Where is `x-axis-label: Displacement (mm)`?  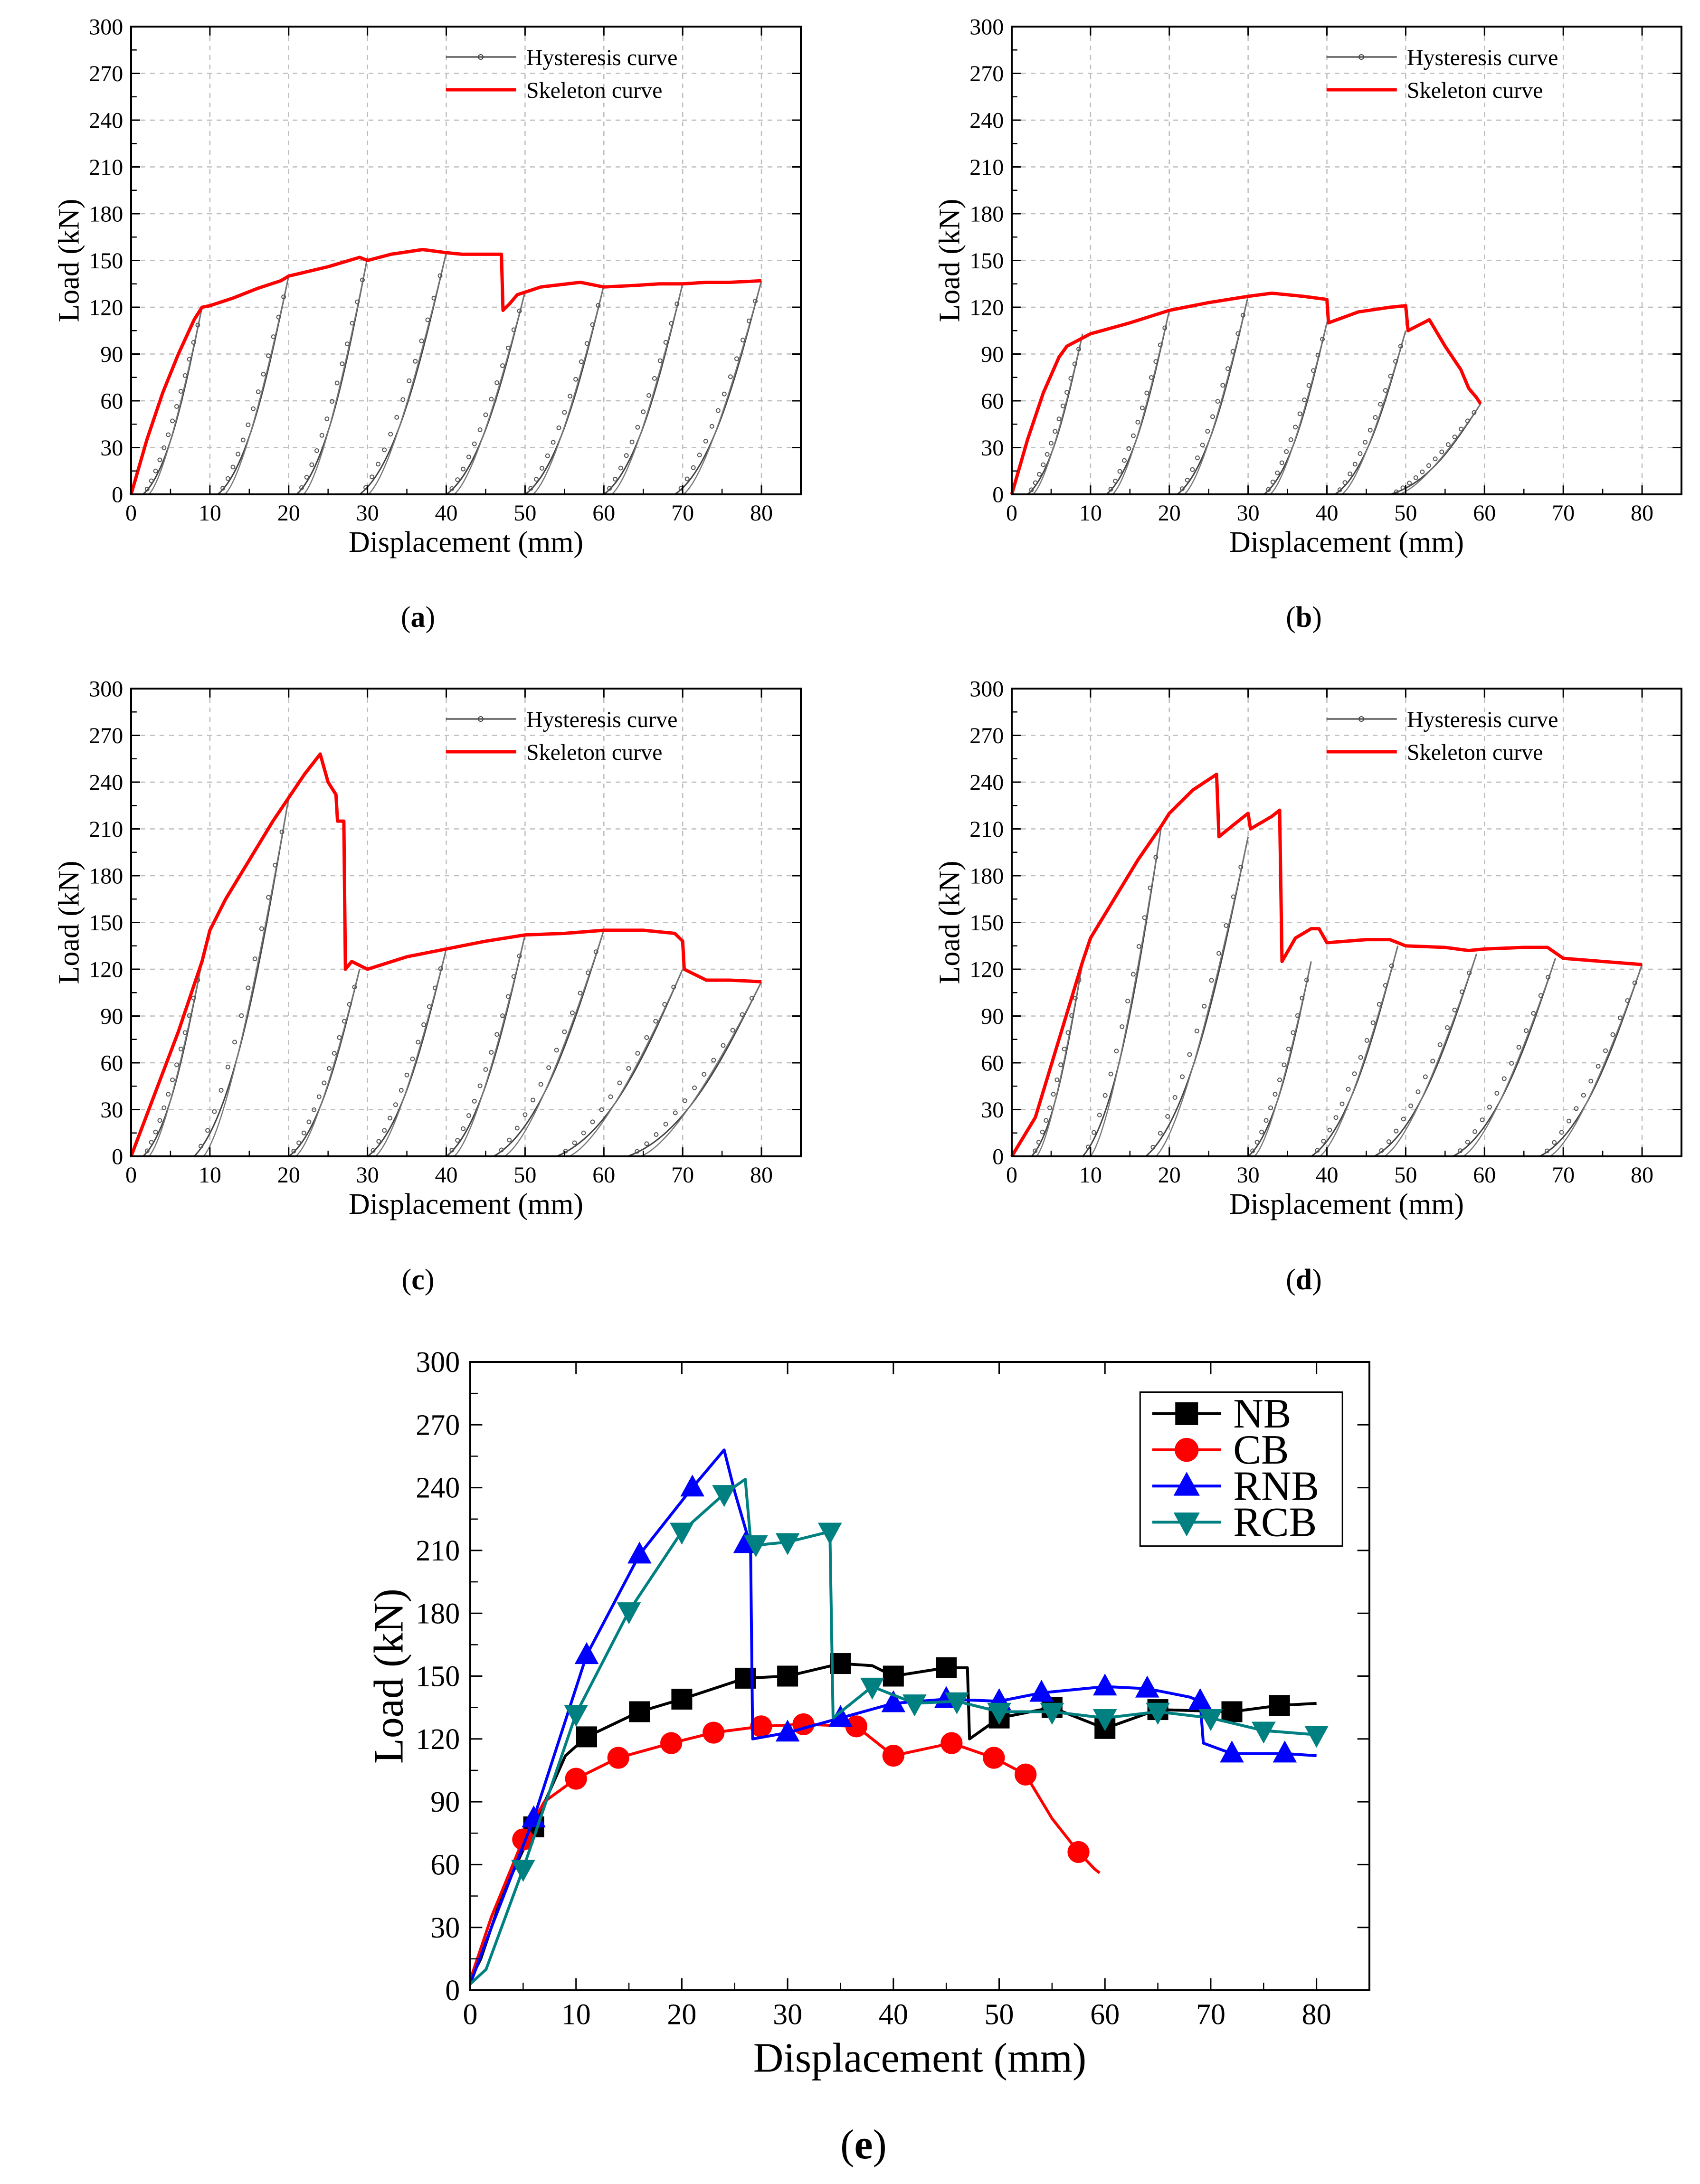
x-axis-label: Displacement (mm) is located at coordinates (1346, 1204).